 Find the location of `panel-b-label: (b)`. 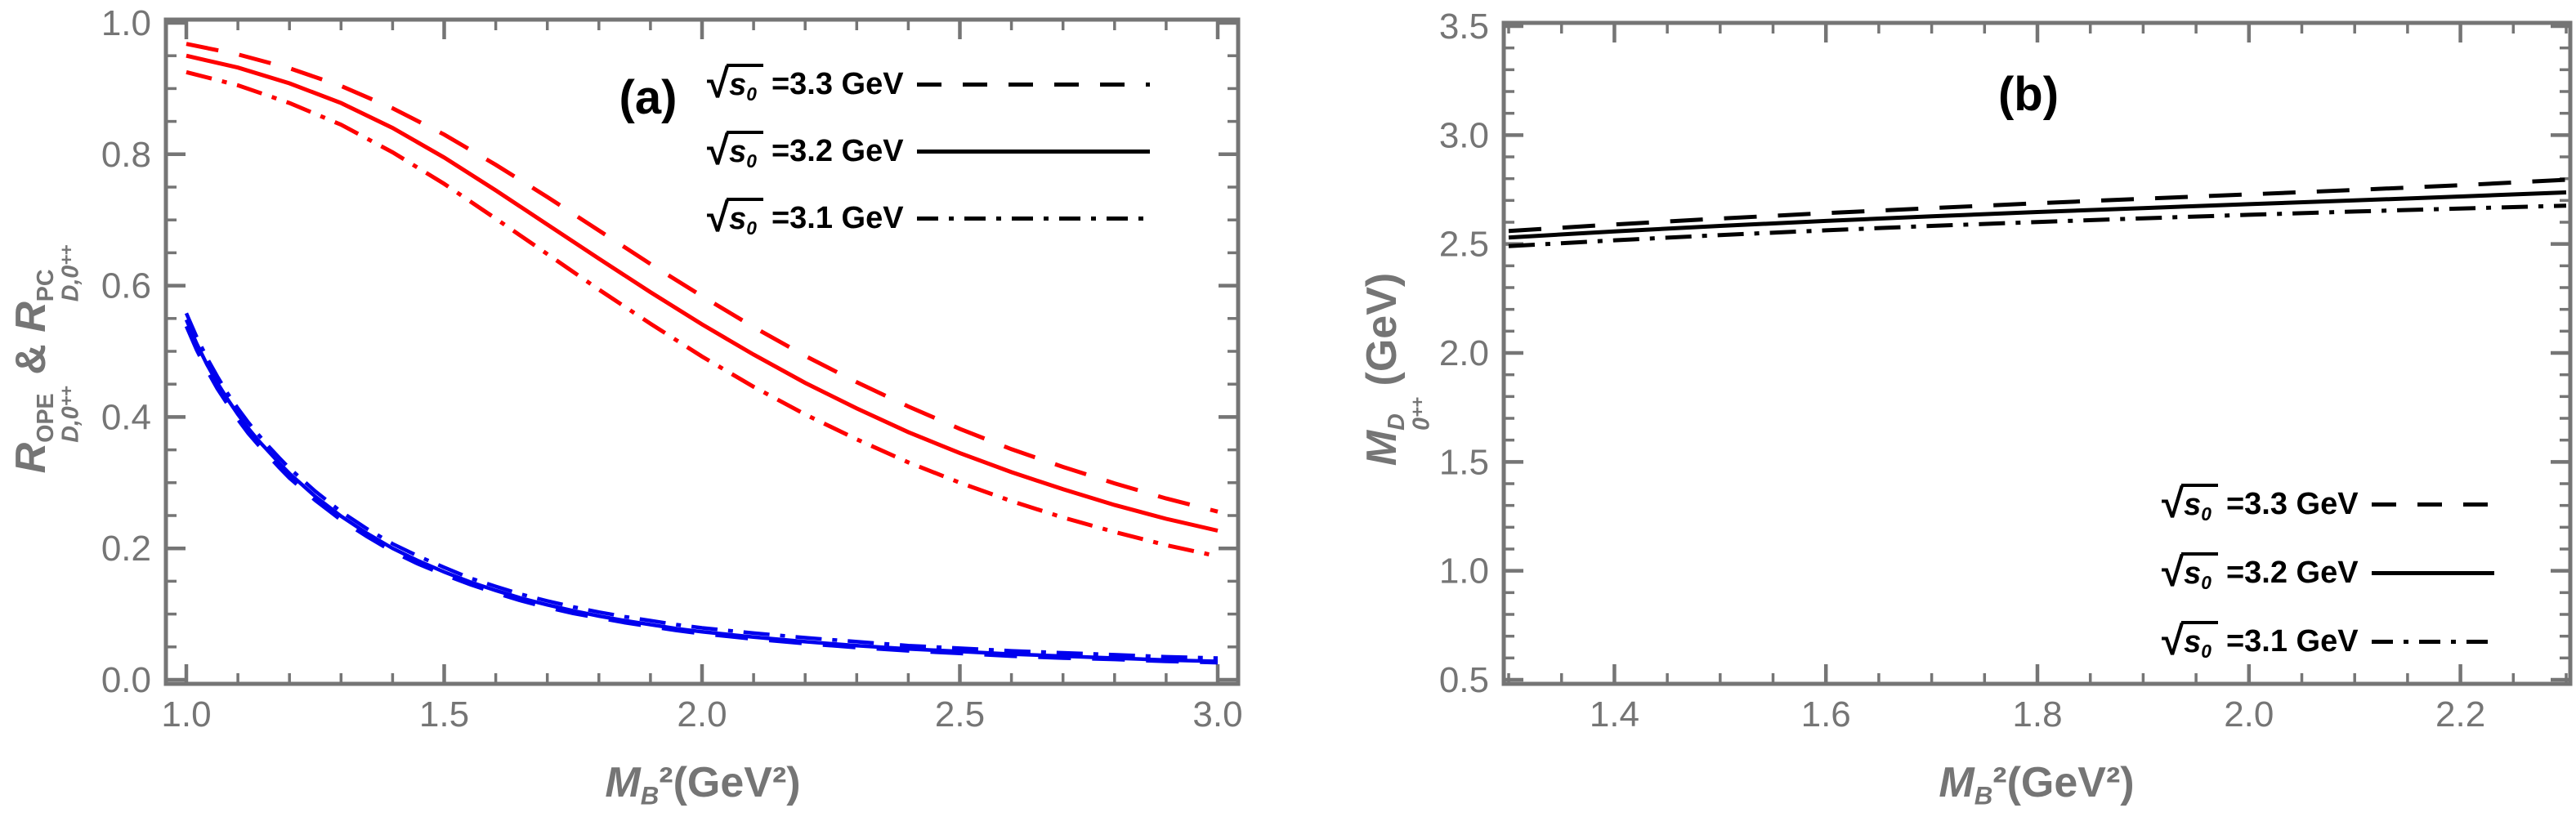

panel-b-label: (b) is located at coordinates (2028, 94).